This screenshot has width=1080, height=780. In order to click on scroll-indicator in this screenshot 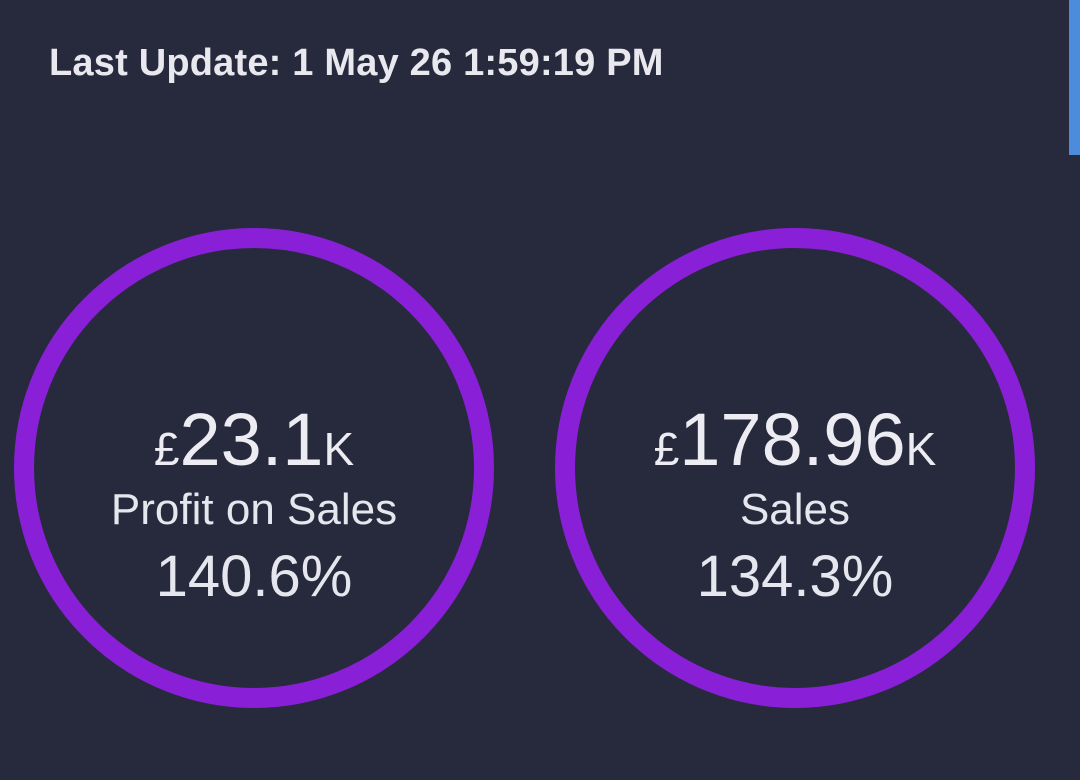, I will do `click(1074, 77)`.